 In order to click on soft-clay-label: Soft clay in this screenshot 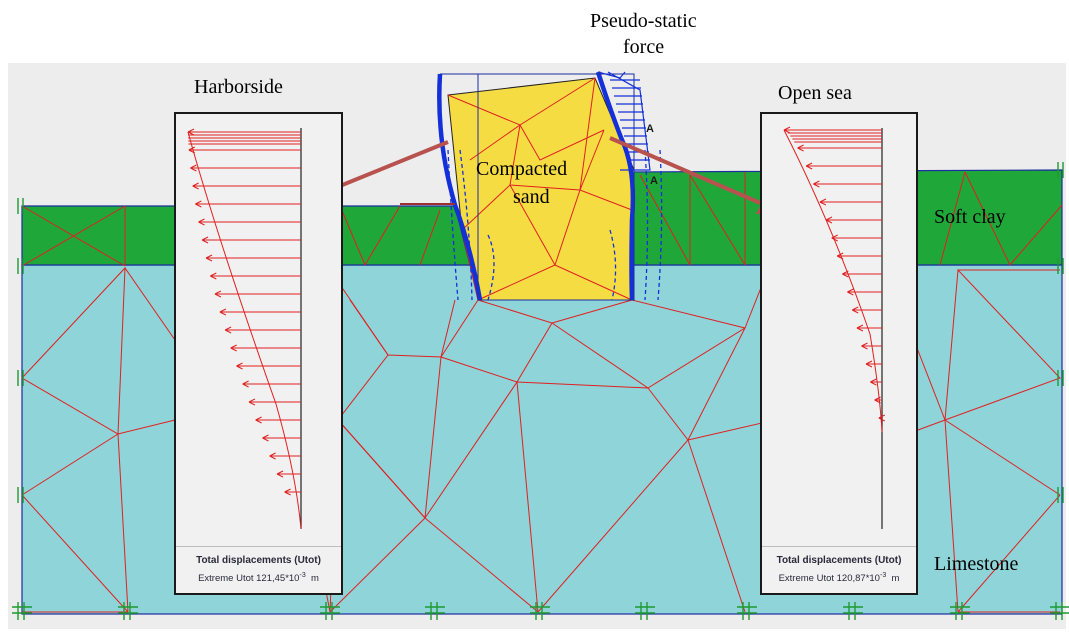, I will do `click(970, 217)`.